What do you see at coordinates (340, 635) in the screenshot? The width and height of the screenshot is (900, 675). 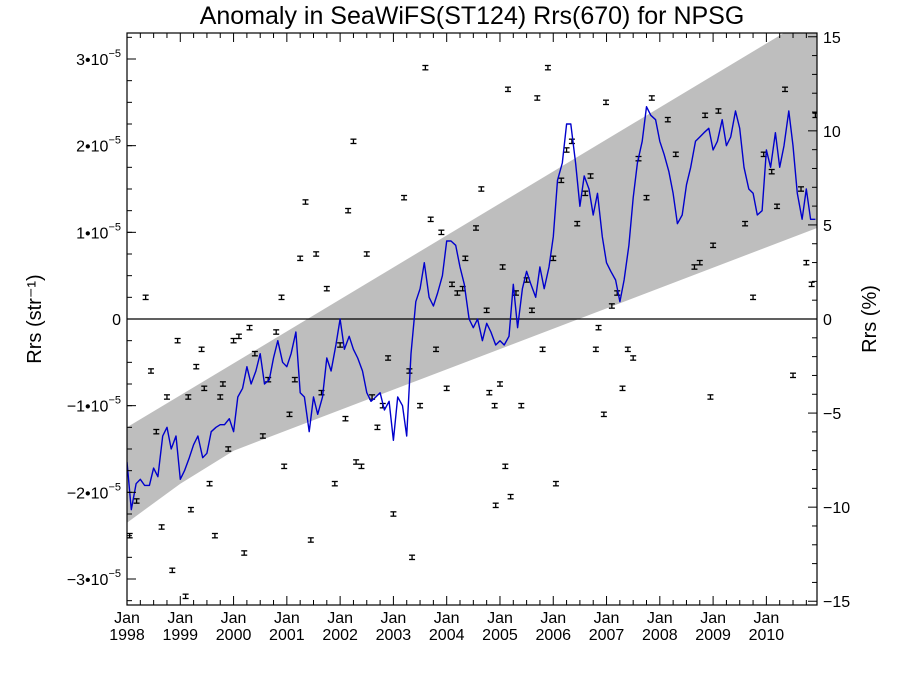 I see `x-tick-label-year: 2002` at bounding box center [340, 635].